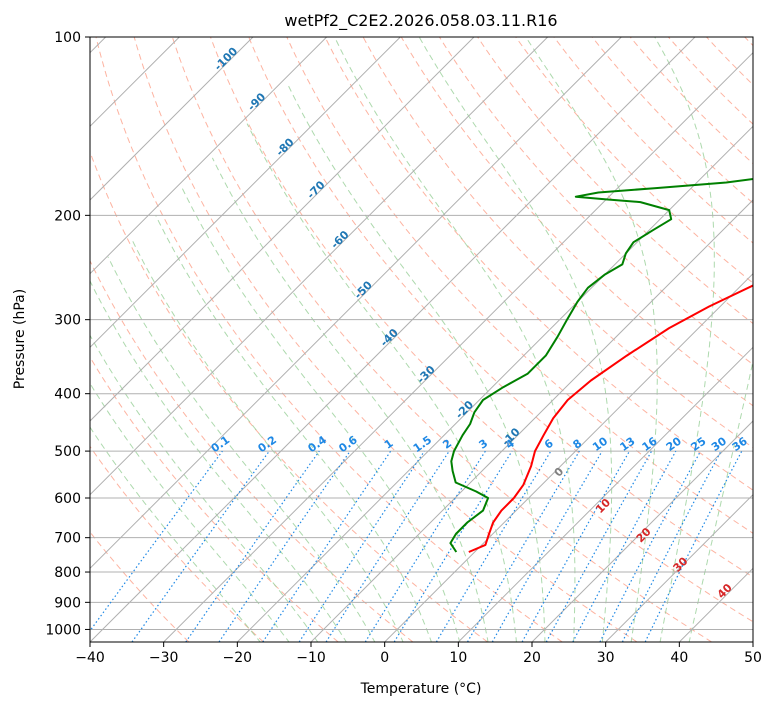 This screenshot has height=708, width=775. Describe the element at coordinates (67, 395) in the screenshot. I see `y-tick-label: 400` at that location.